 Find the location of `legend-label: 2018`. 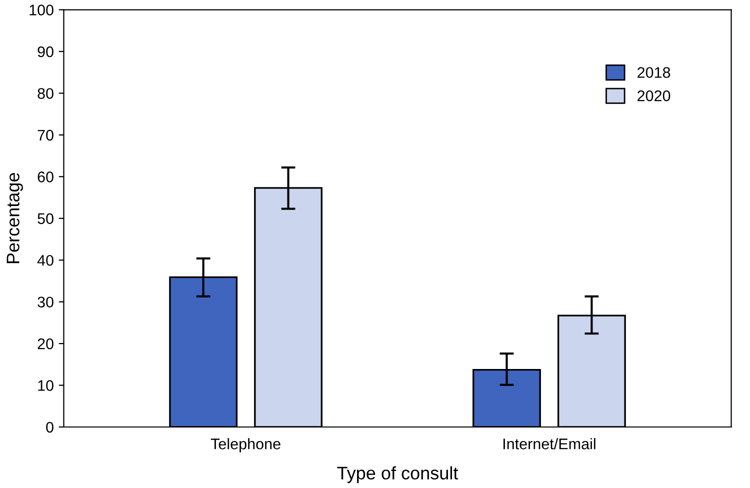

legend-label: 2018 is located at coordinates (654, 72).